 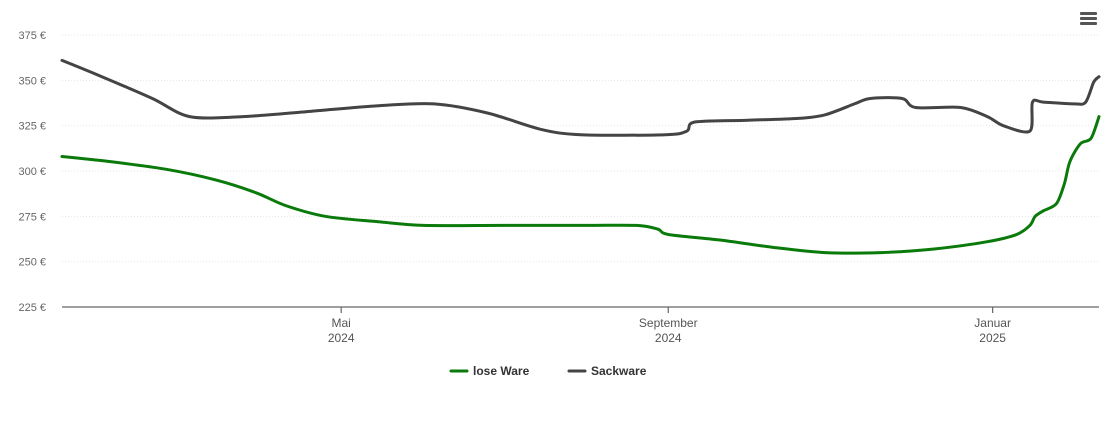 What do you see at coordinates (668, 323) in the screenshot?
I see `x-tick-label: September` at bounding box center [668, 323].